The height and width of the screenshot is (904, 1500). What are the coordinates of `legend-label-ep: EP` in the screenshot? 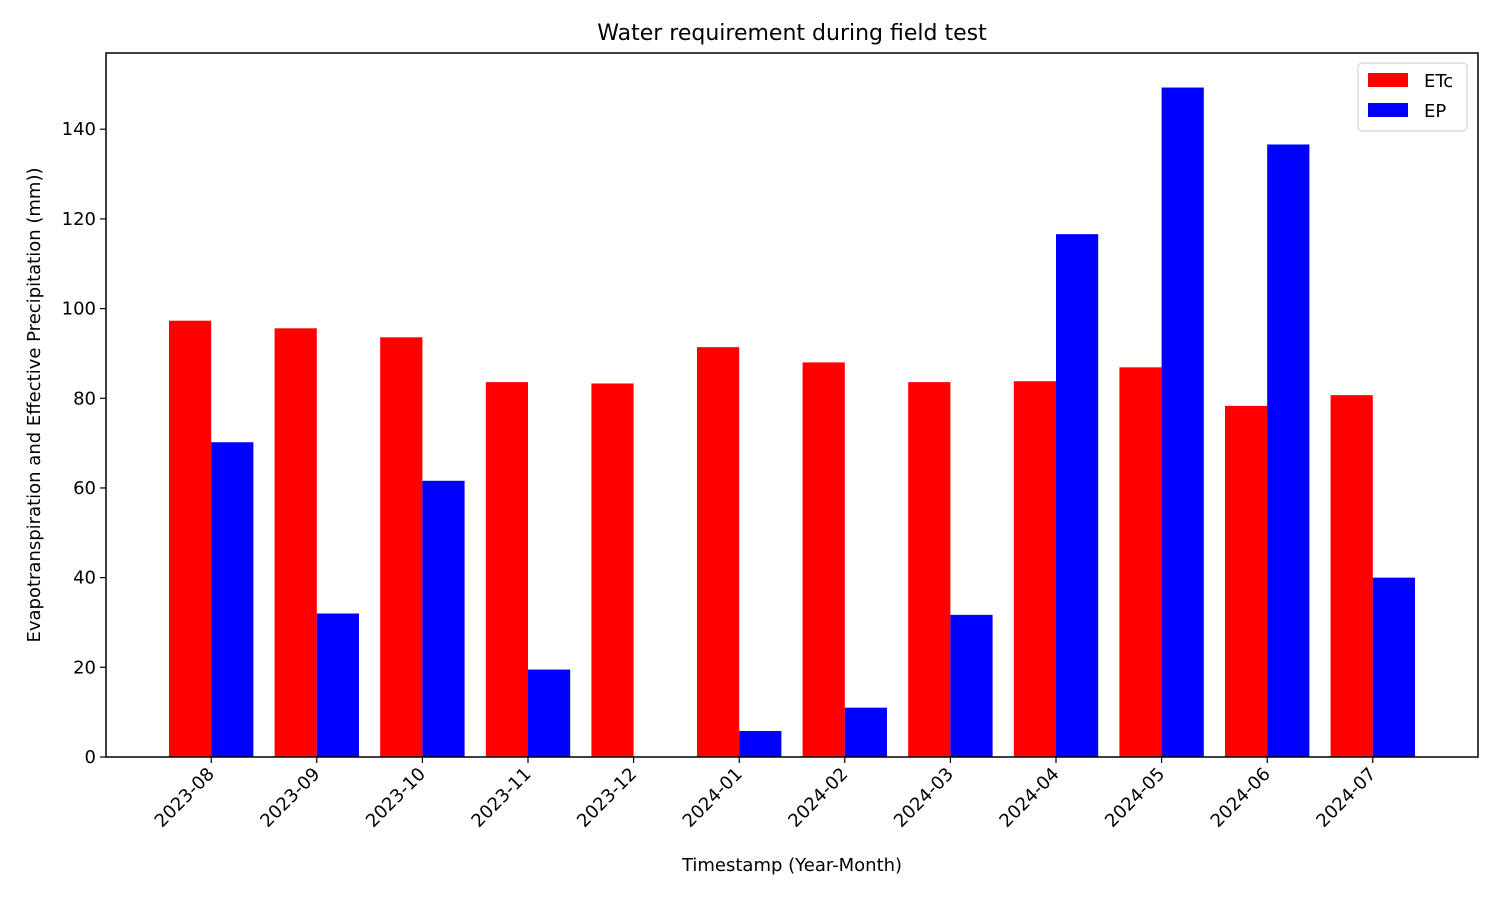 It's located at (1435, 111).